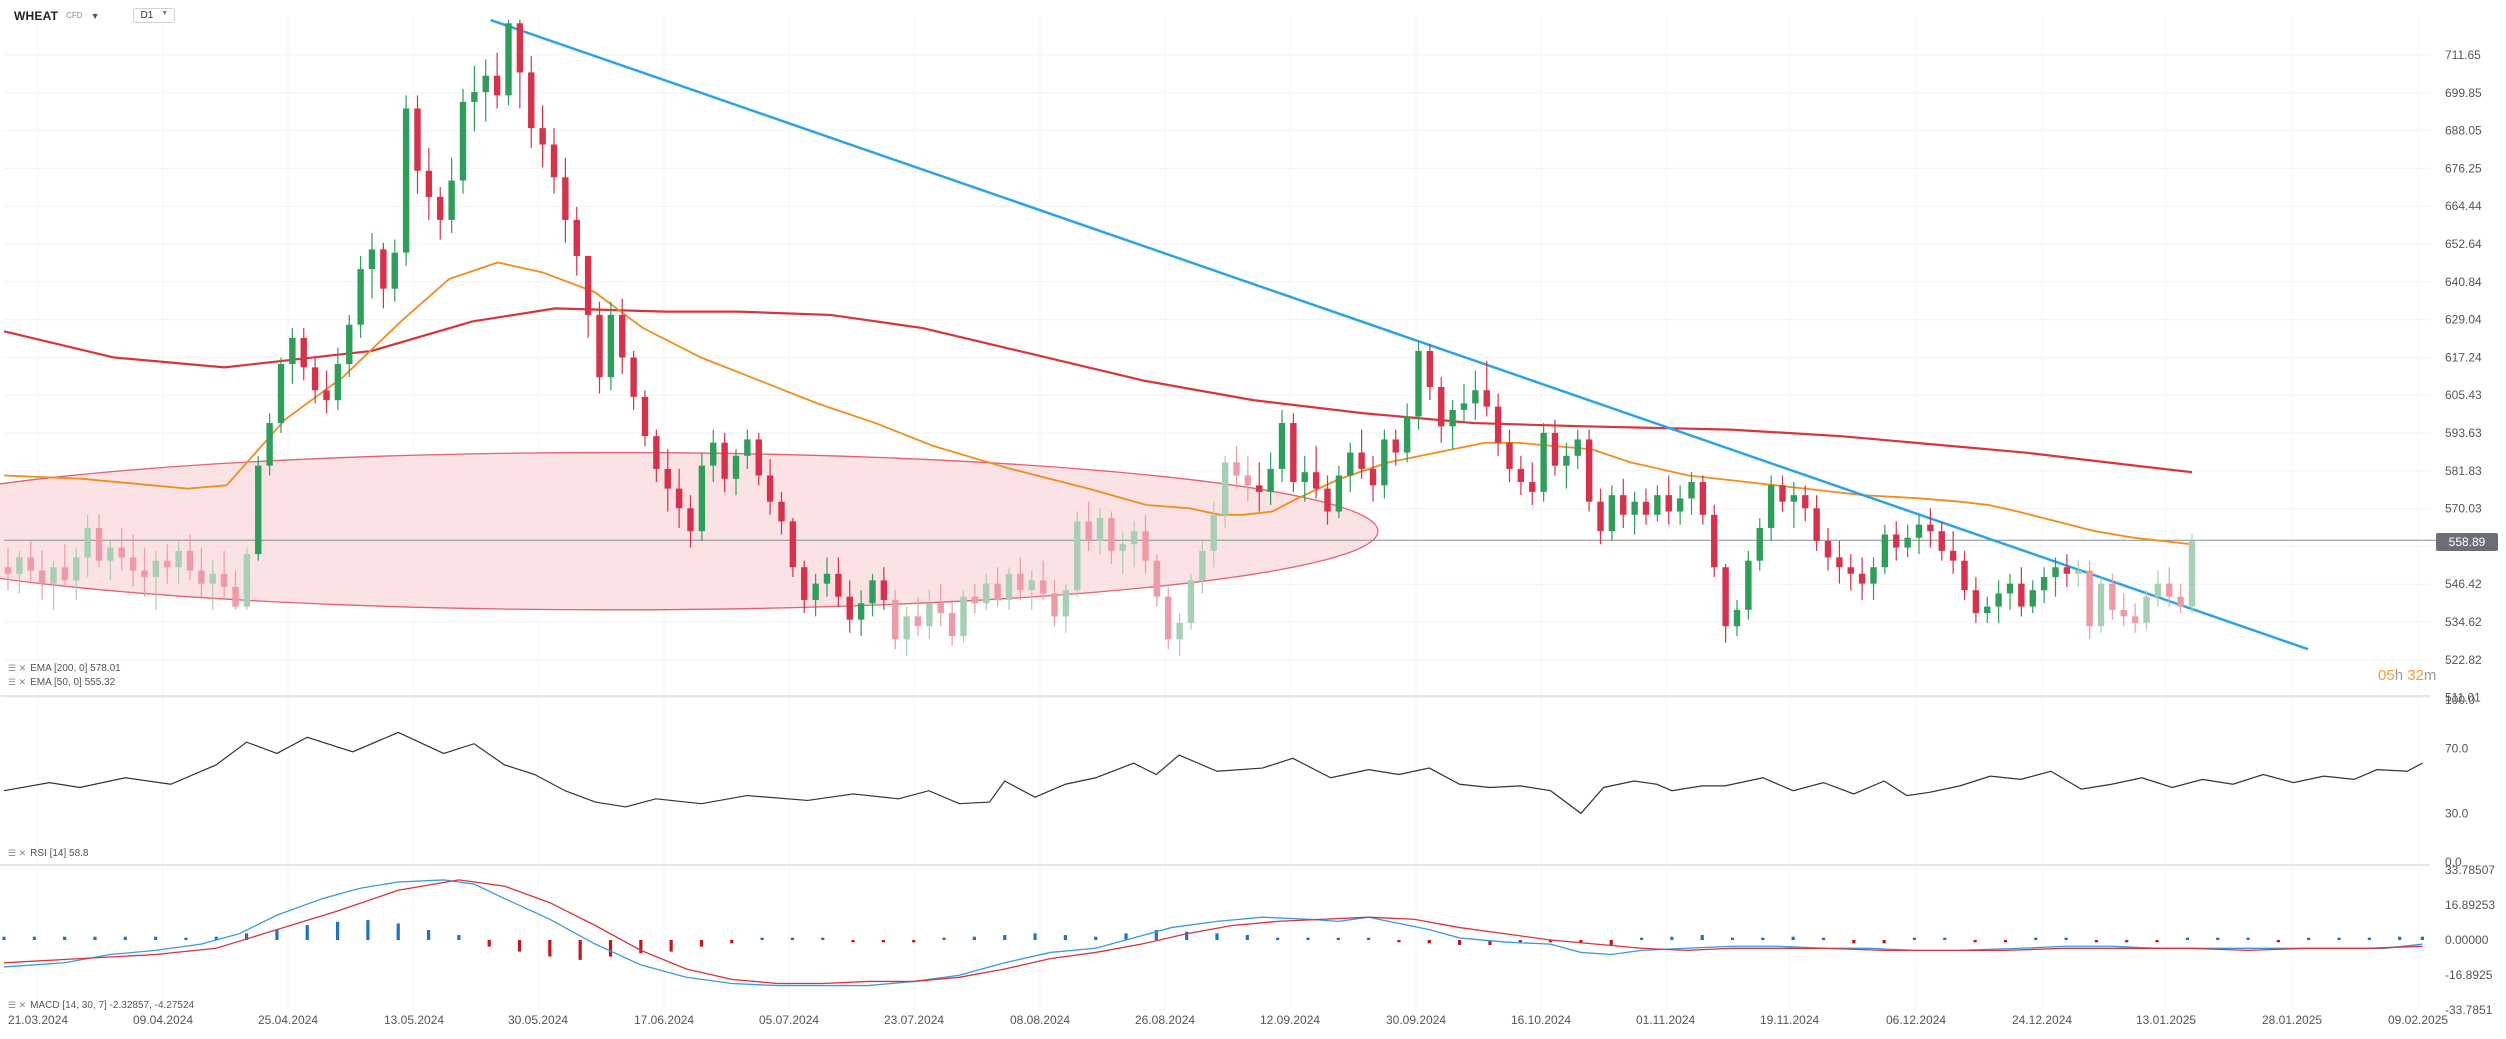  I want to click on countdown-minutes-unit: m, so click(2430, 675).